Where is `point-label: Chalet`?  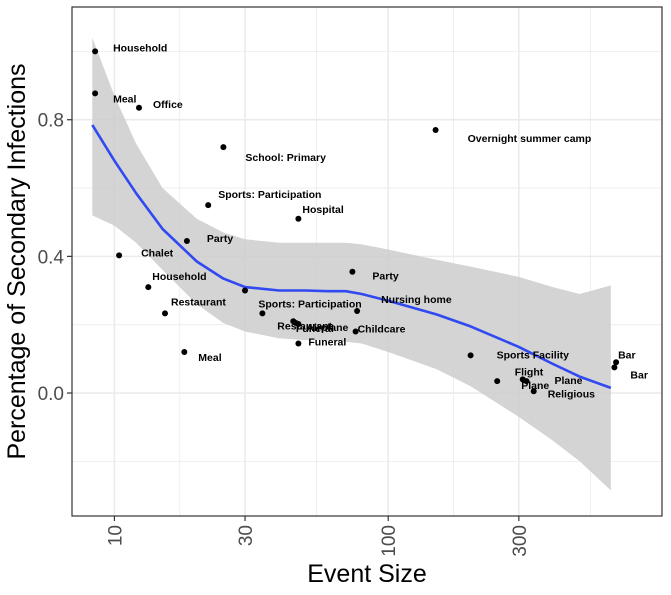
point-label: Chalet is located at coordinates (157, 253).